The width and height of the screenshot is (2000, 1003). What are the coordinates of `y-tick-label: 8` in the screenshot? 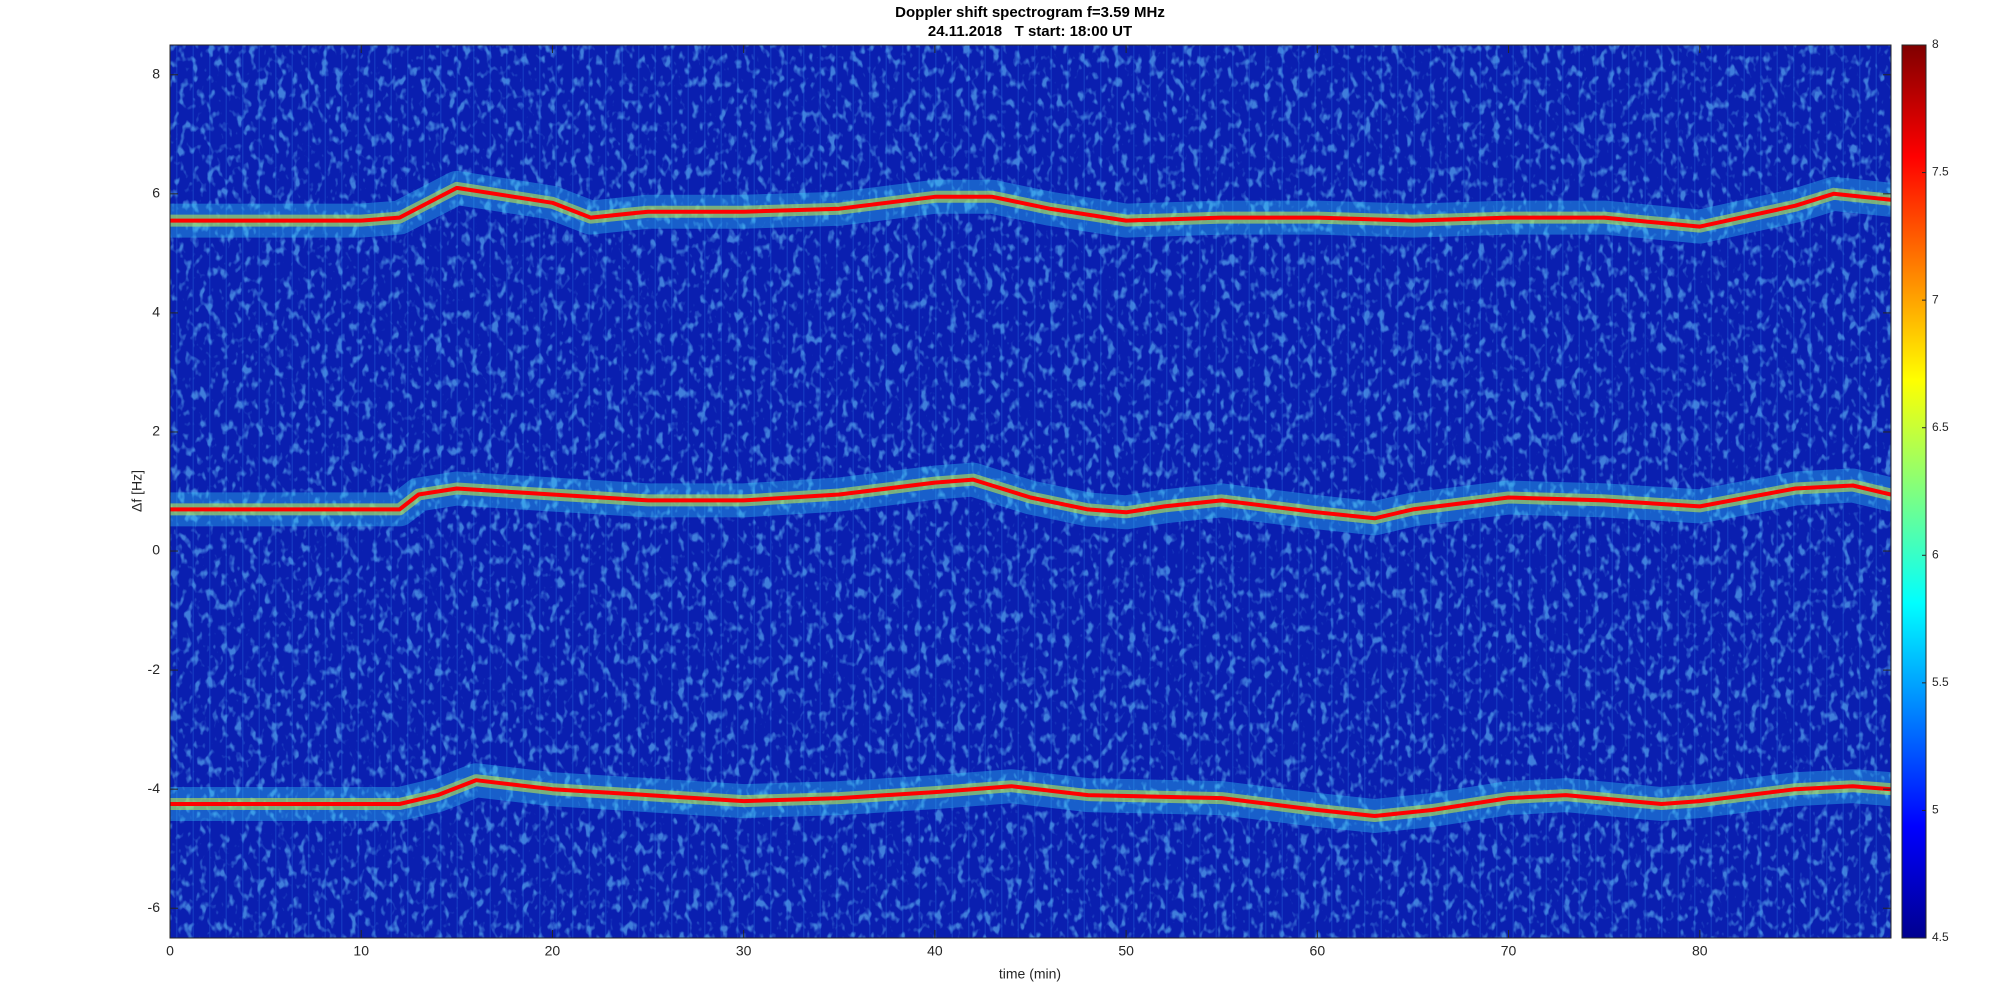 It's located at (156, 73).